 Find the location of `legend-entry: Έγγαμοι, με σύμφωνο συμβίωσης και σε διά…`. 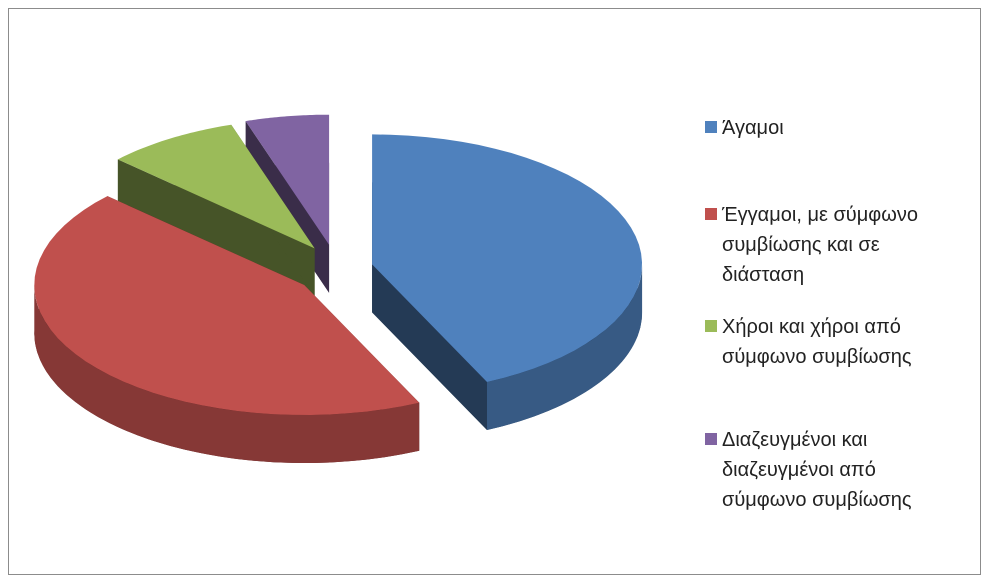

legend-entry: Έγγαμοι, με σύμφωνο συμβίωσης και σε διά… is located at coordinates (835, 245).